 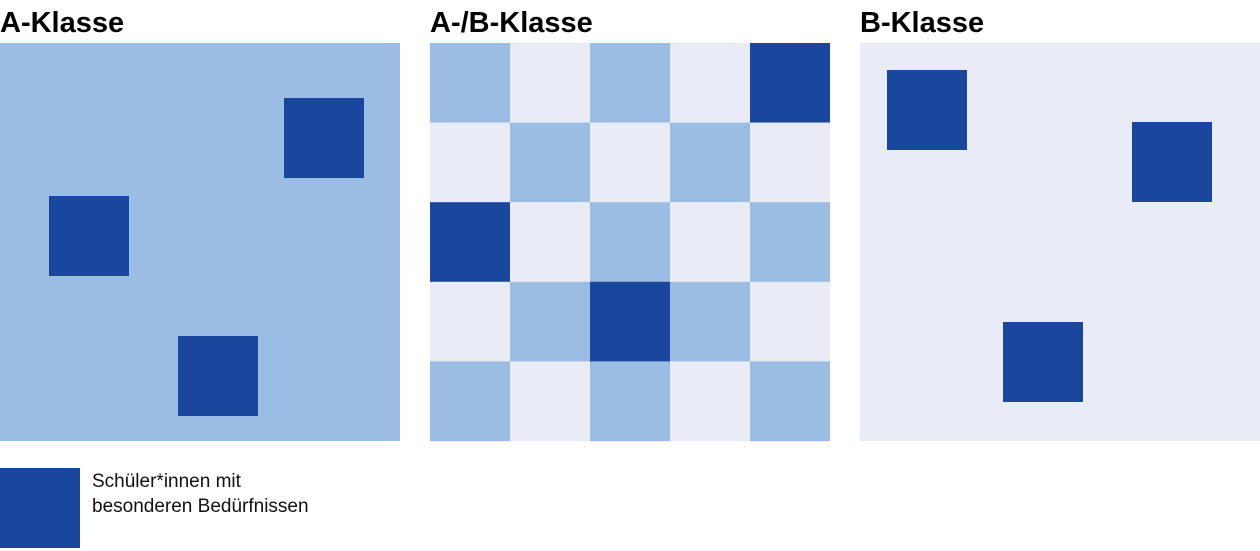 I want to click on legend-text: besonderen Bedürfnissen, so click(x=200, y=506).